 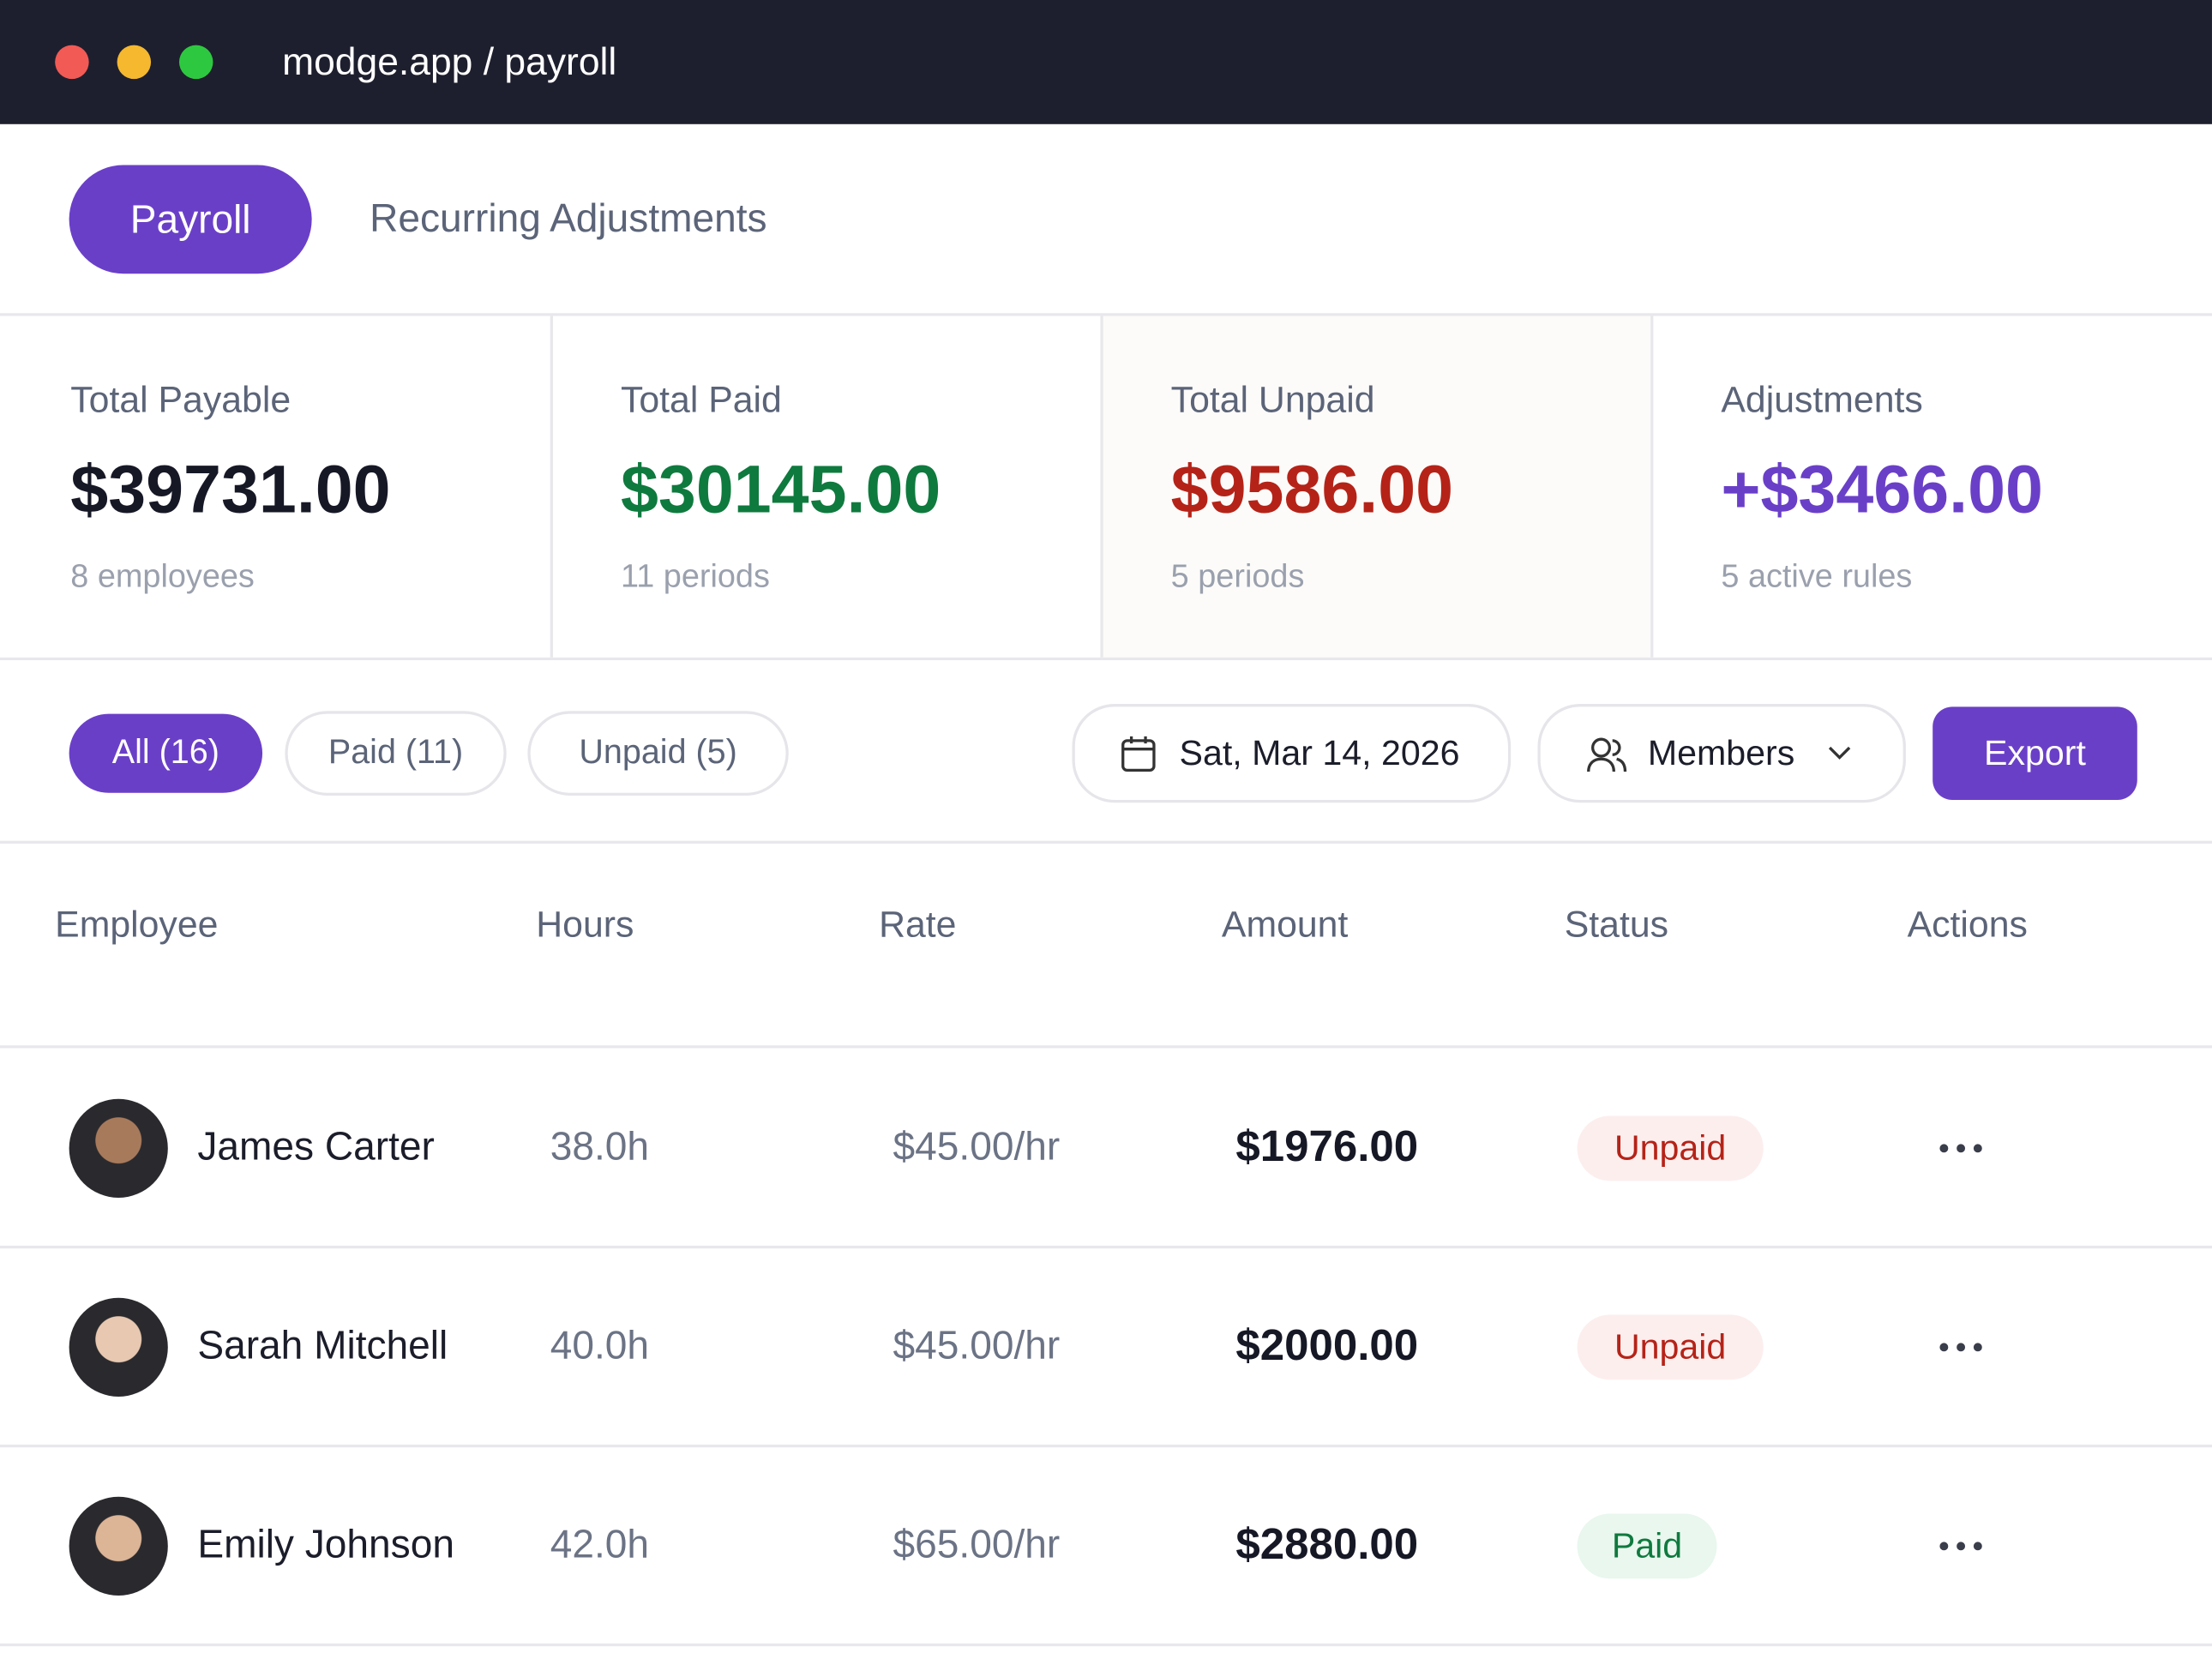 I want to click on stat-value: +$3466.00, so click(x=1882, y=490).